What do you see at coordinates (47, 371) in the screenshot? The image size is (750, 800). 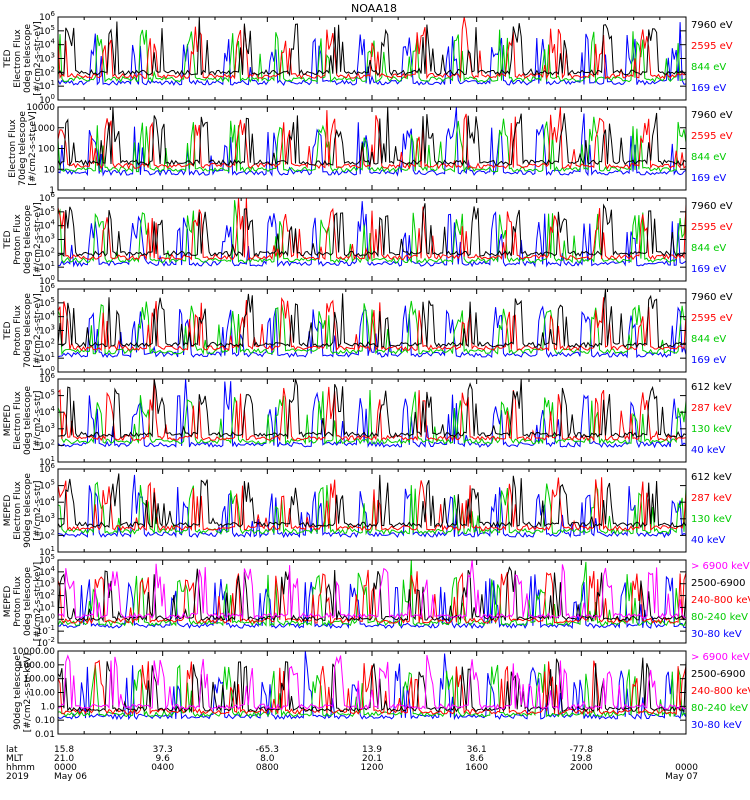 I see `y-tick-label: 10⁰` at bounding box center [47, 371].